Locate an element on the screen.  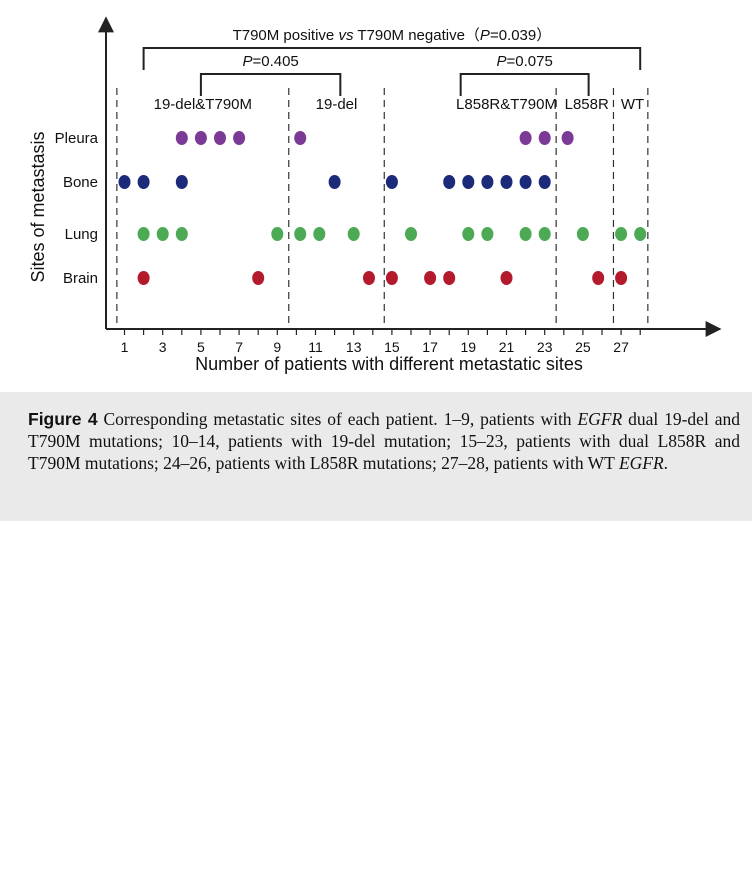
y-category-label: Lung is located at coordinates (81, 234).